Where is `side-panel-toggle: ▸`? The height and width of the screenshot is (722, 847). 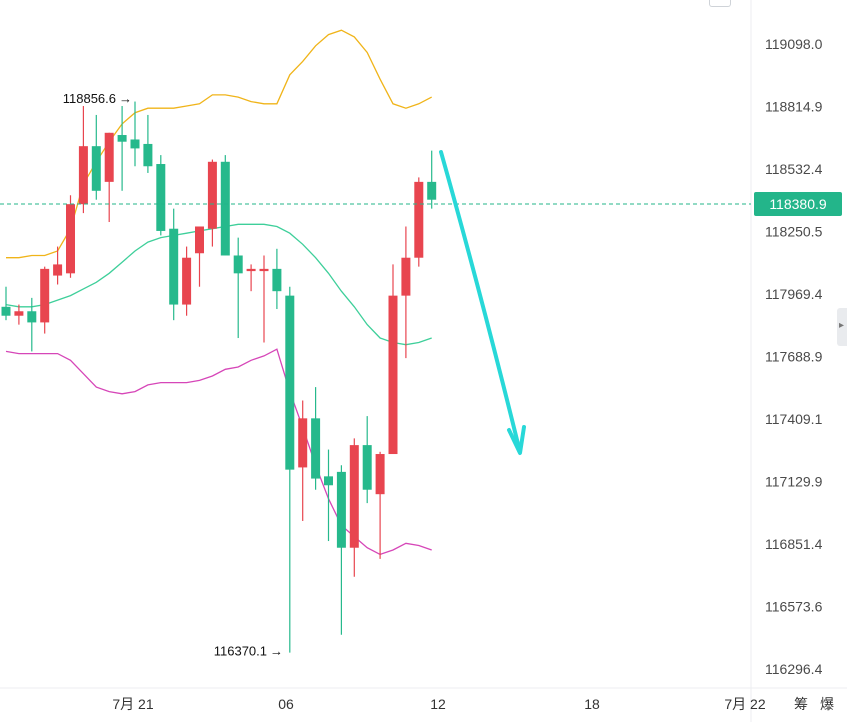
side-panel-toggle: ▸ is located at coordinates (842, 327).